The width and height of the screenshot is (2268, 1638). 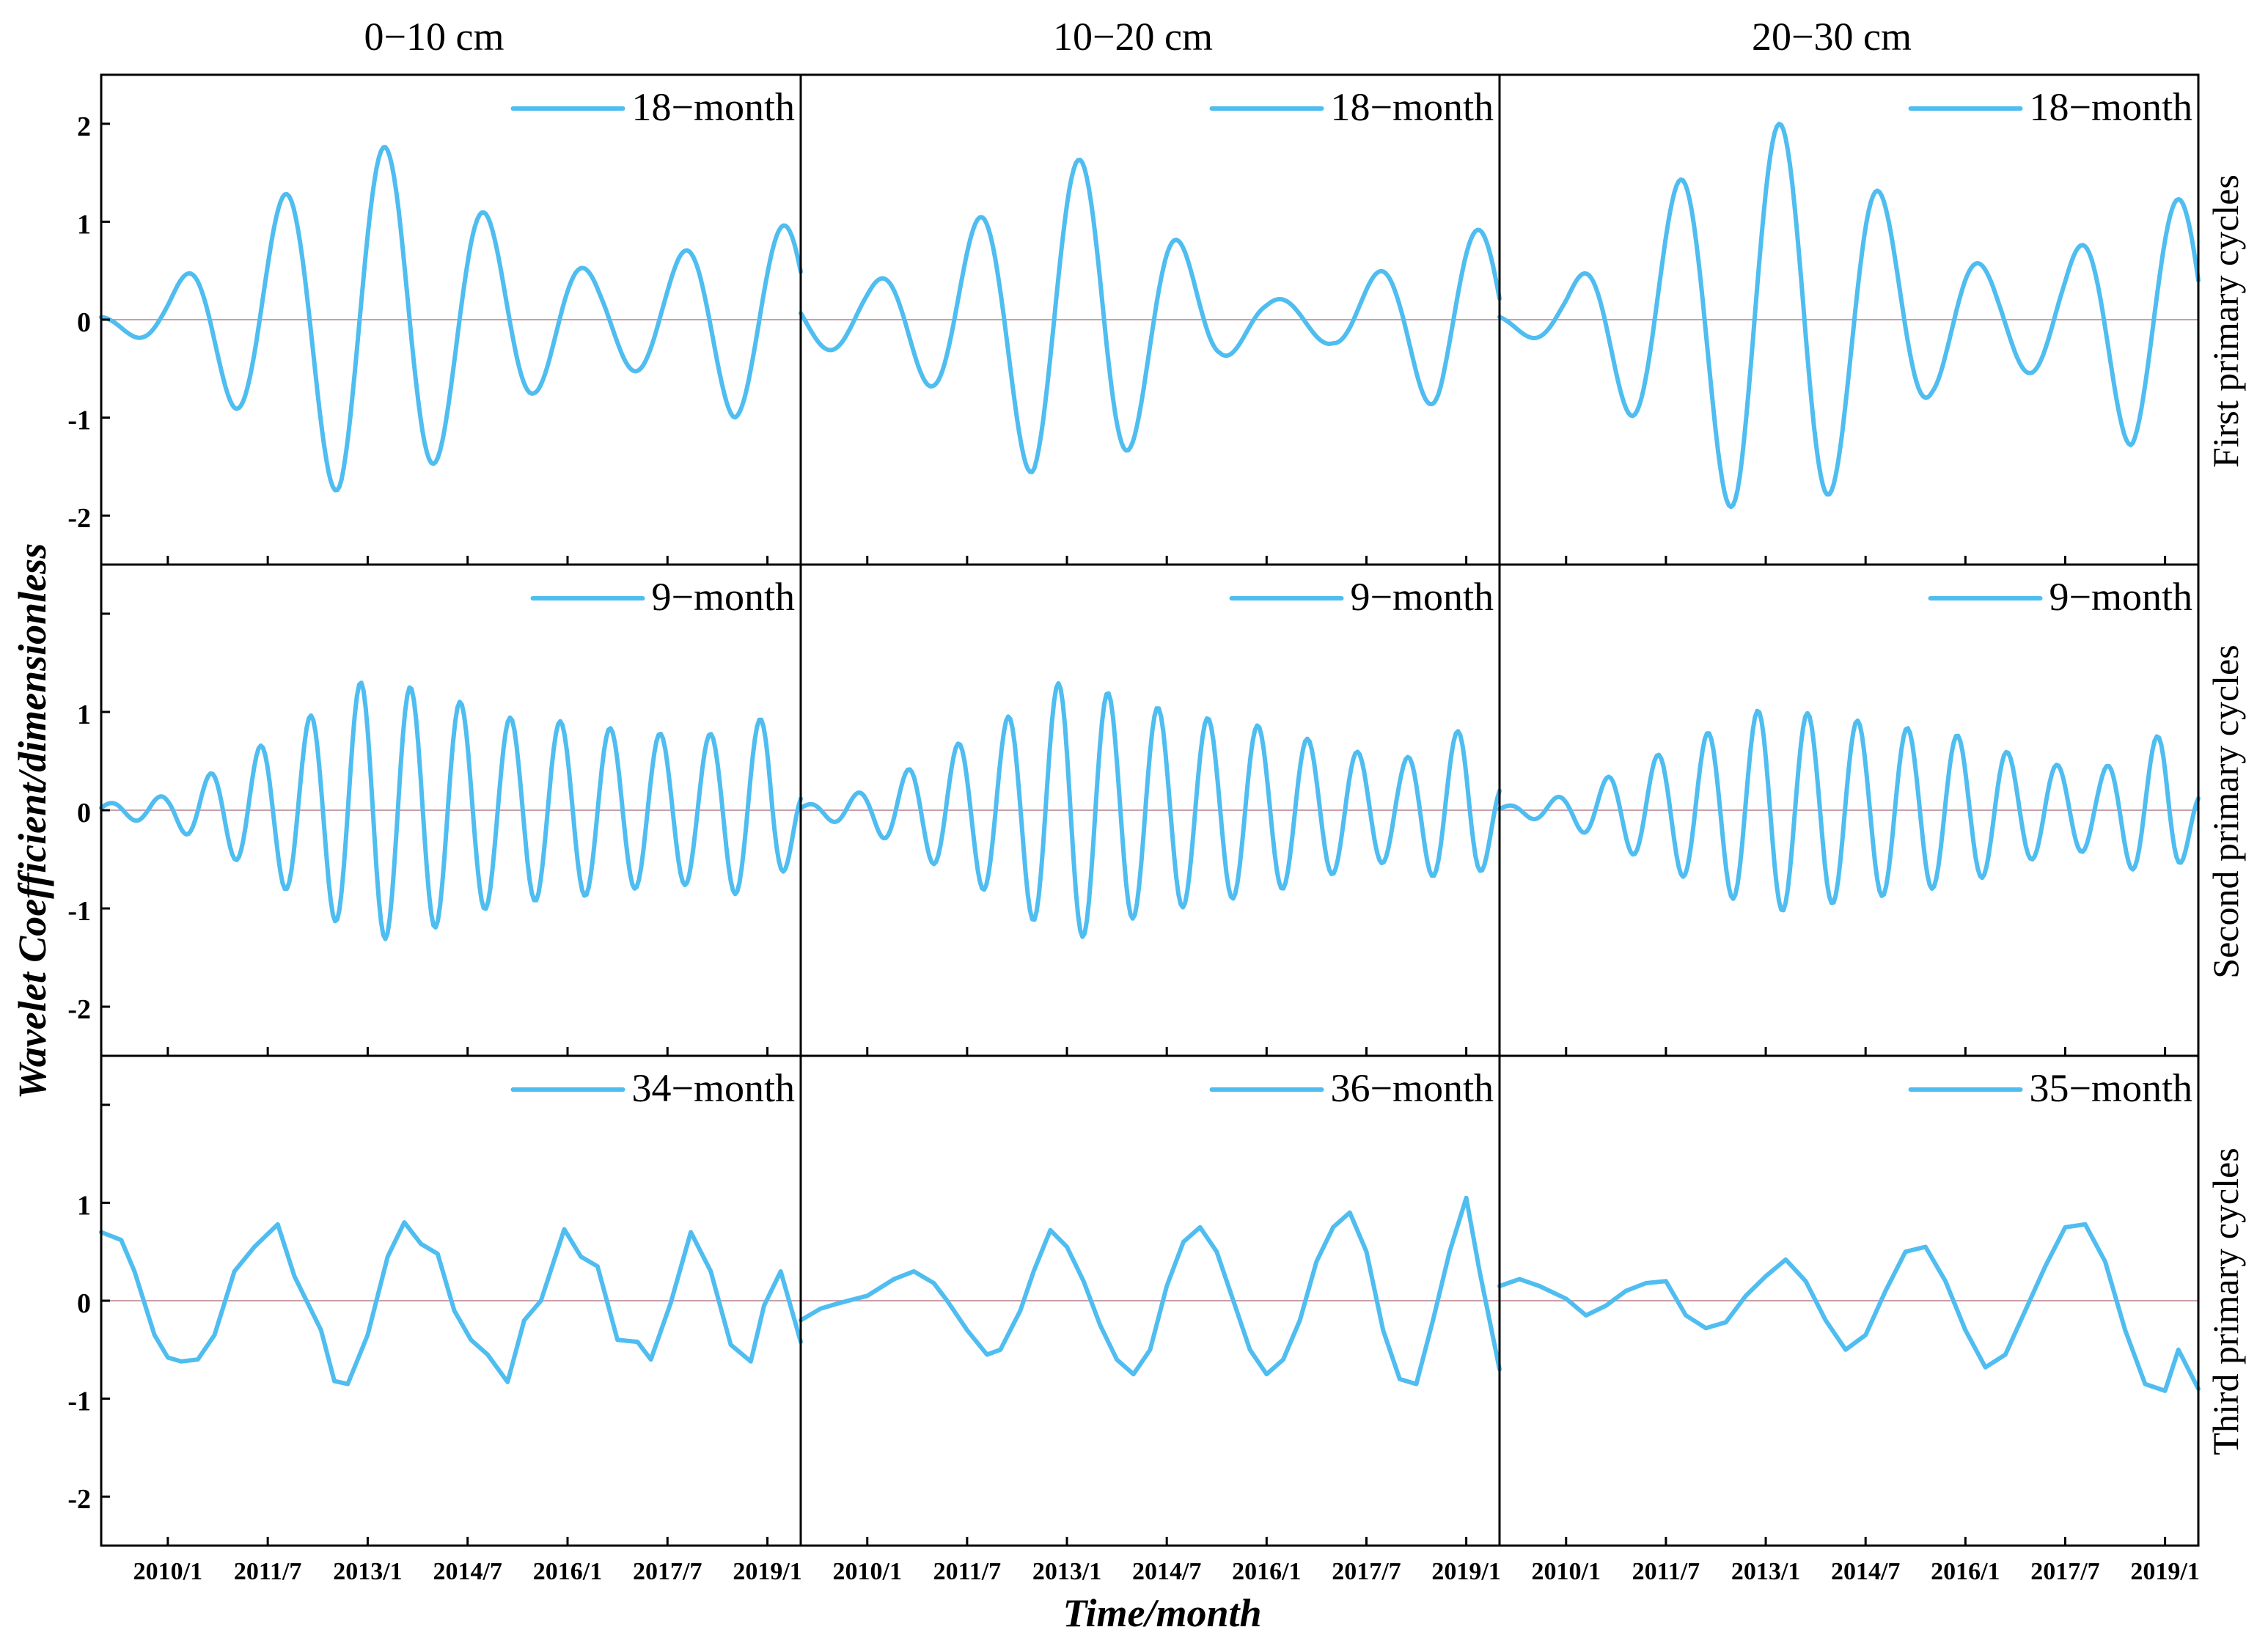 I want to click on column-title-1: 10−20 cm, so click(x=1133, y=37).